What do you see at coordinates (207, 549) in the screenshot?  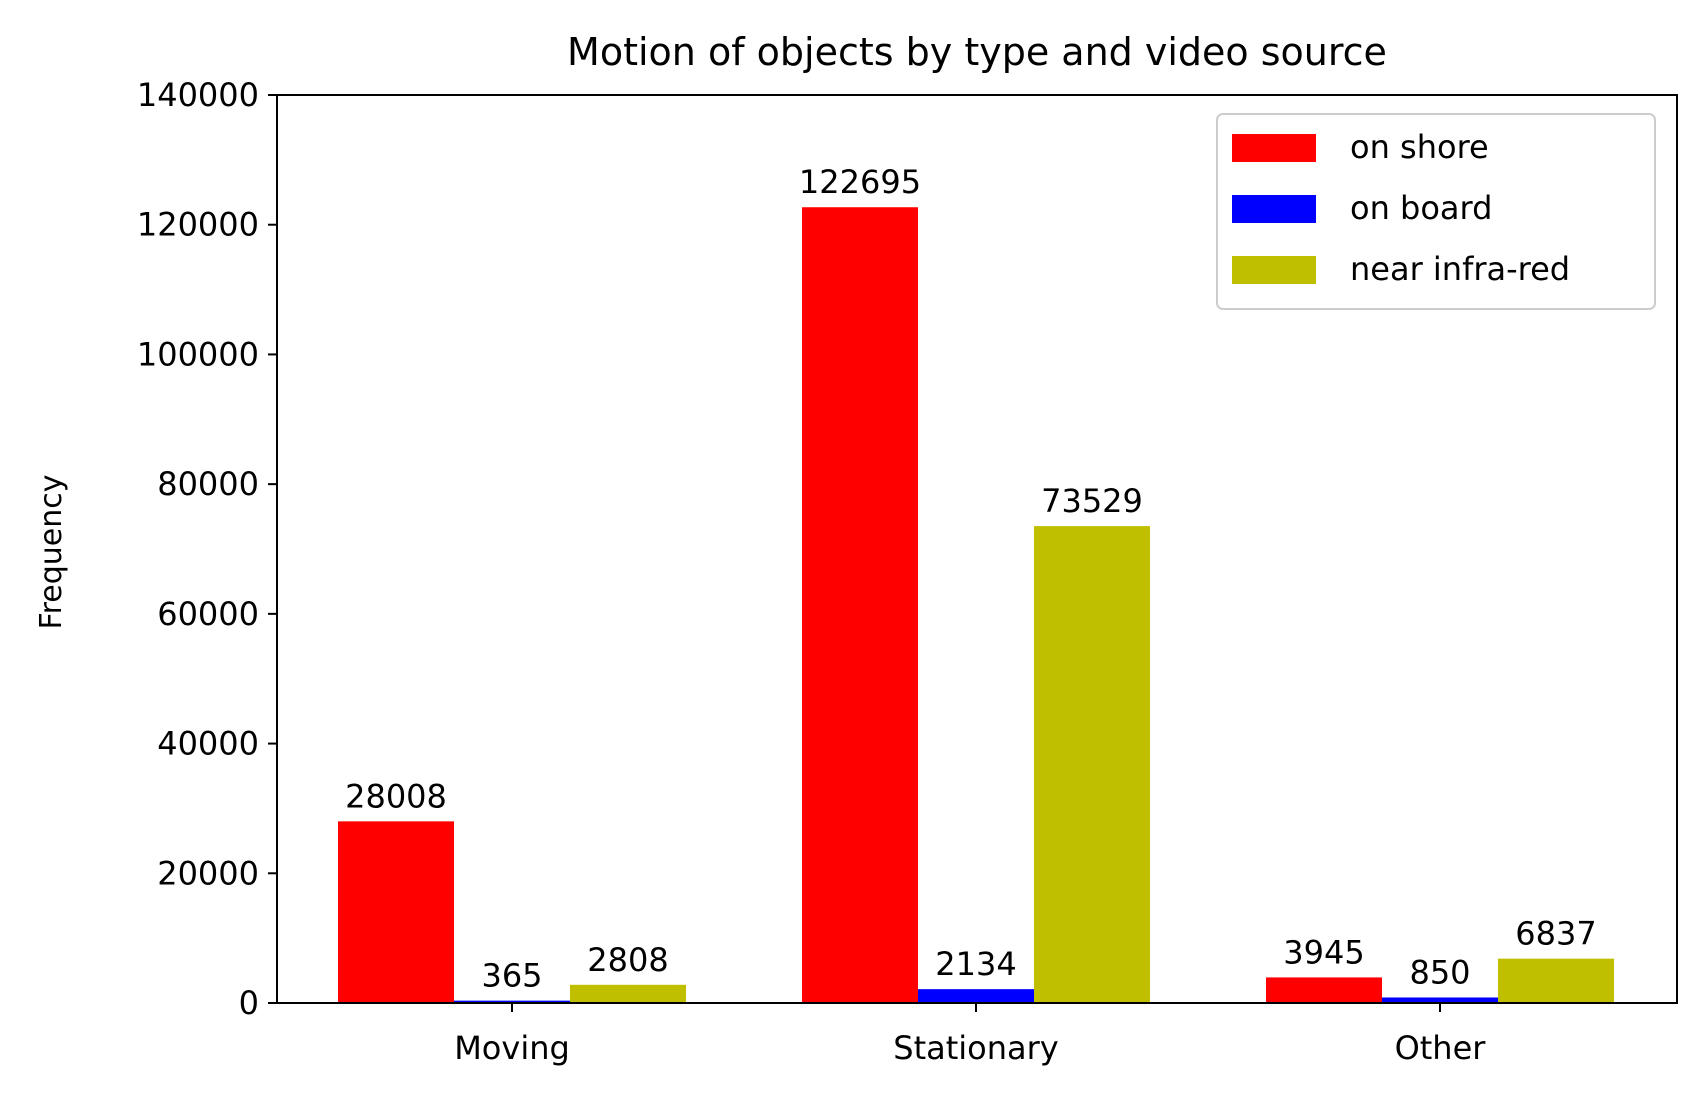 I see `y-axis-ticks: 0 20000 40000 60000 80000 100000 120000 140000` at bounding box center [207, 549].